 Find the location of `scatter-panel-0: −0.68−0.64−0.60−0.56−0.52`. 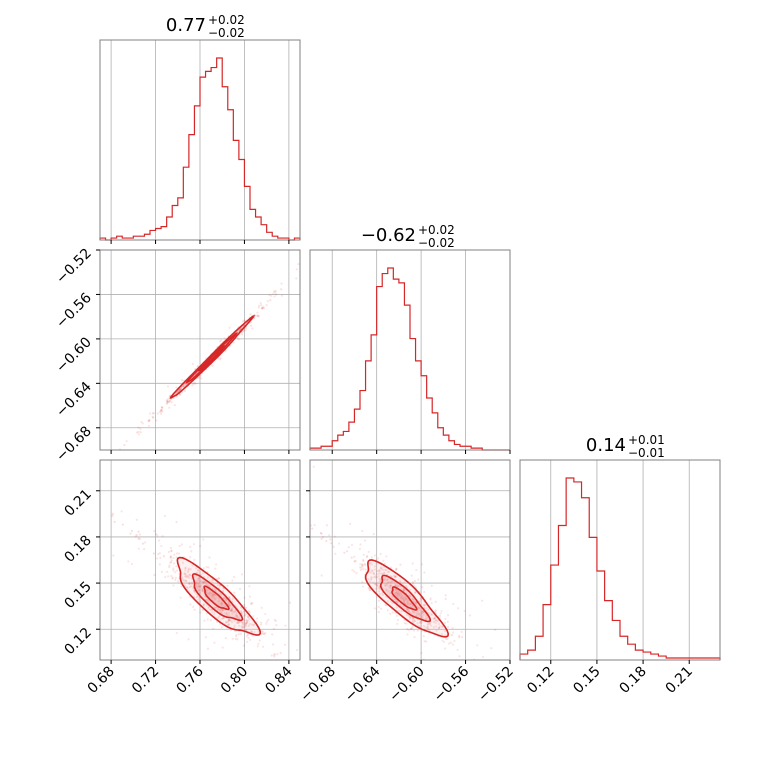

scatter-panel-0: −0.68−0.64−0.60−0.56−0.52 is located at coordinates (177, 355).